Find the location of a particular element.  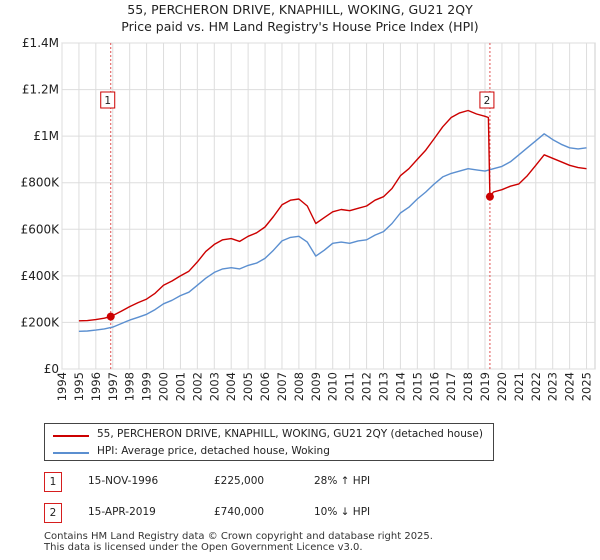

x-tick-label: 2001 is located at coordinates (180, 386).